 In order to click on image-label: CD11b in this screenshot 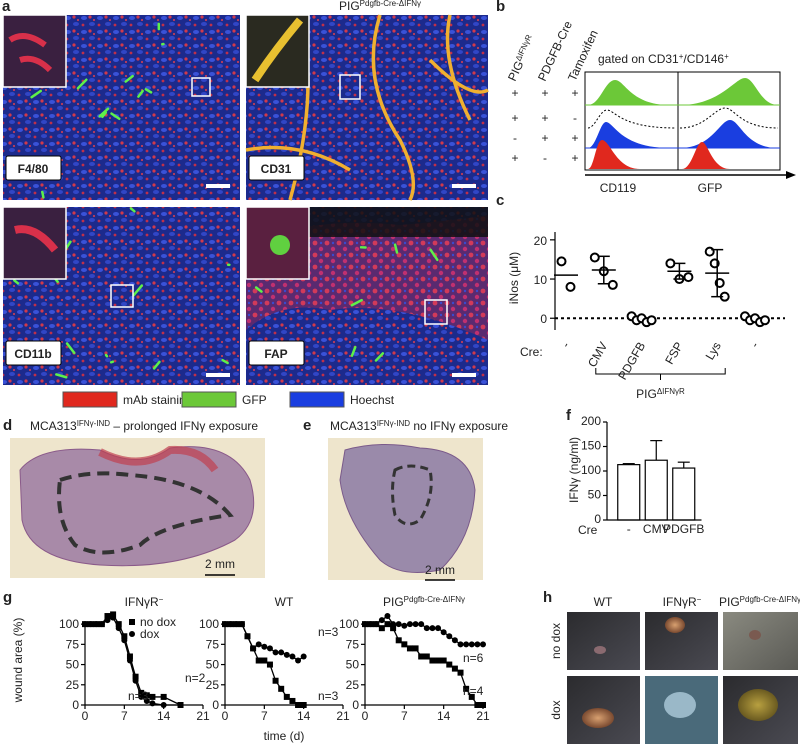, I will do `click(32, 354)`.